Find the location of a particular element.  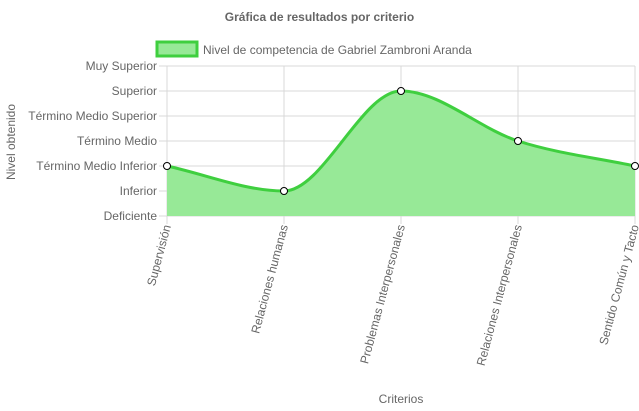

x-tick-label: Relaciones humanas is located at coordinates (269, 279).